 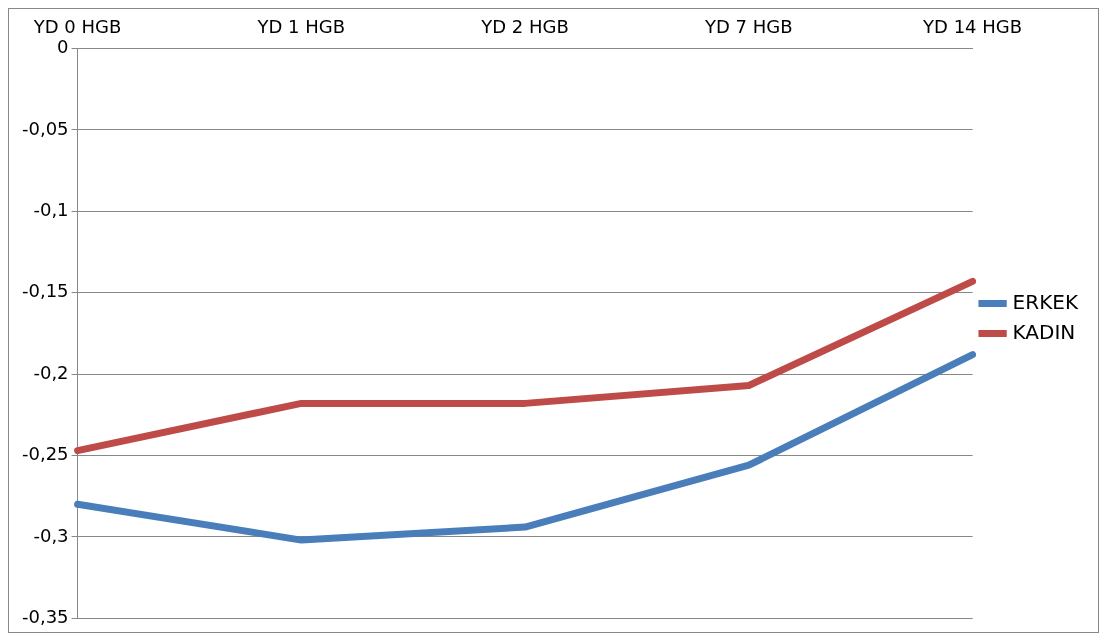 What do you see at coordinates (45, 616) in the screenshot?
I see `y-tick-label: -0,35` at bounding box center [45, 616].